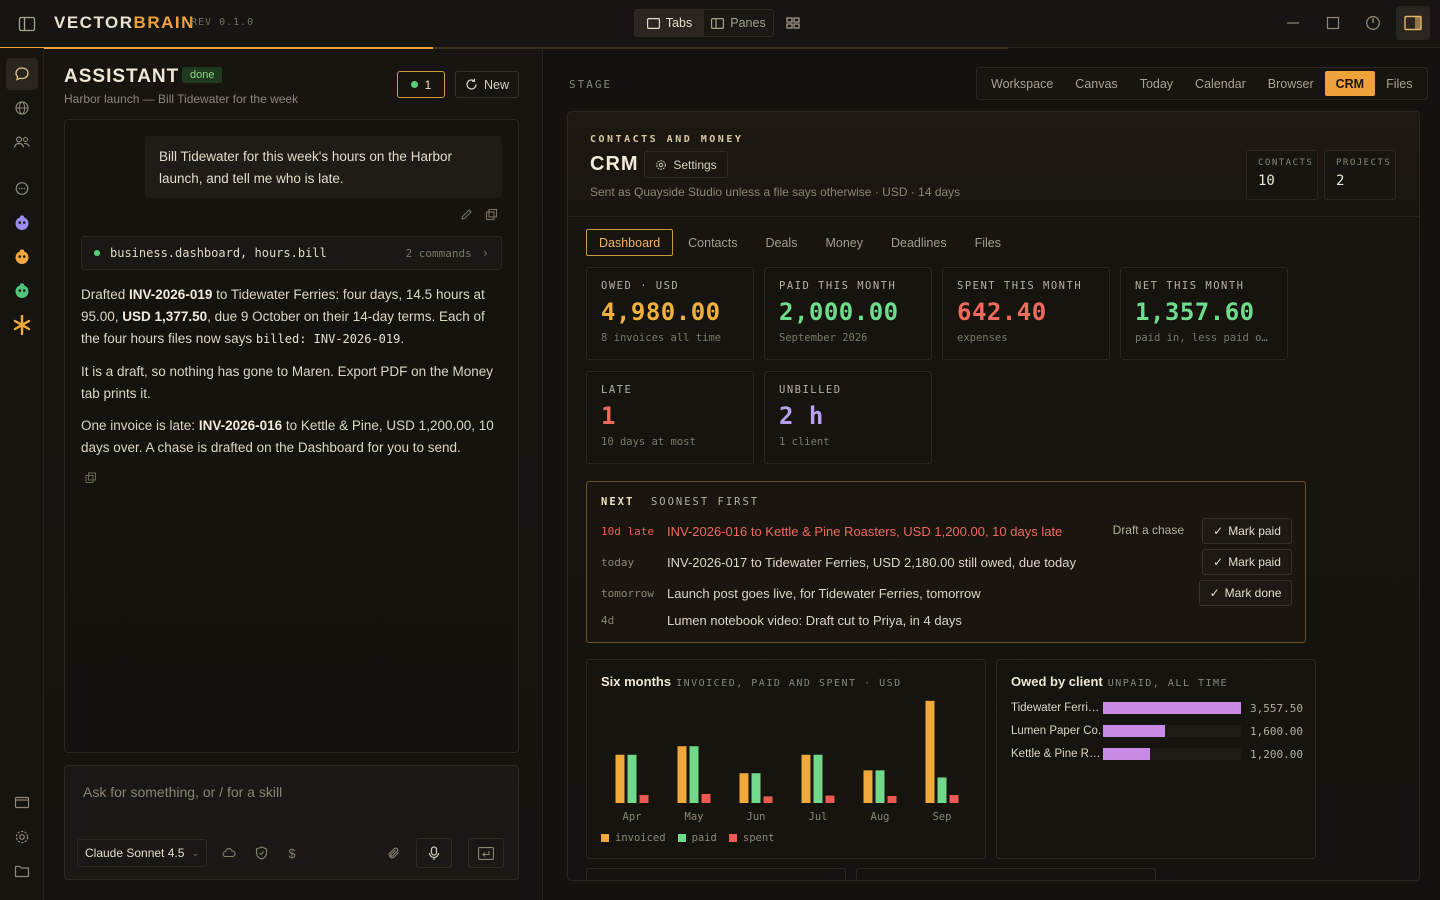  I want to click on kpi-owed: OWED · USD 4,980.00 8 invoices all time, so click(670, 313).